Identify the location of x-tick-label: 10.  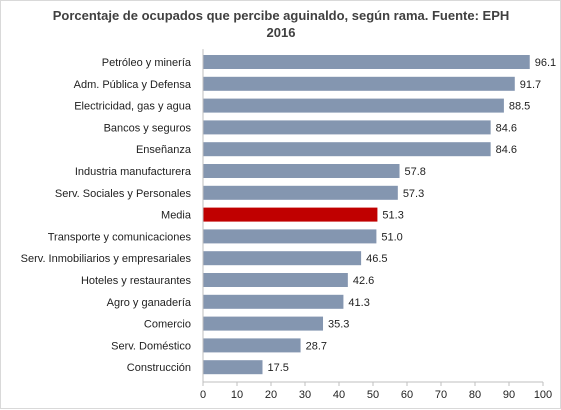
(237, 395).